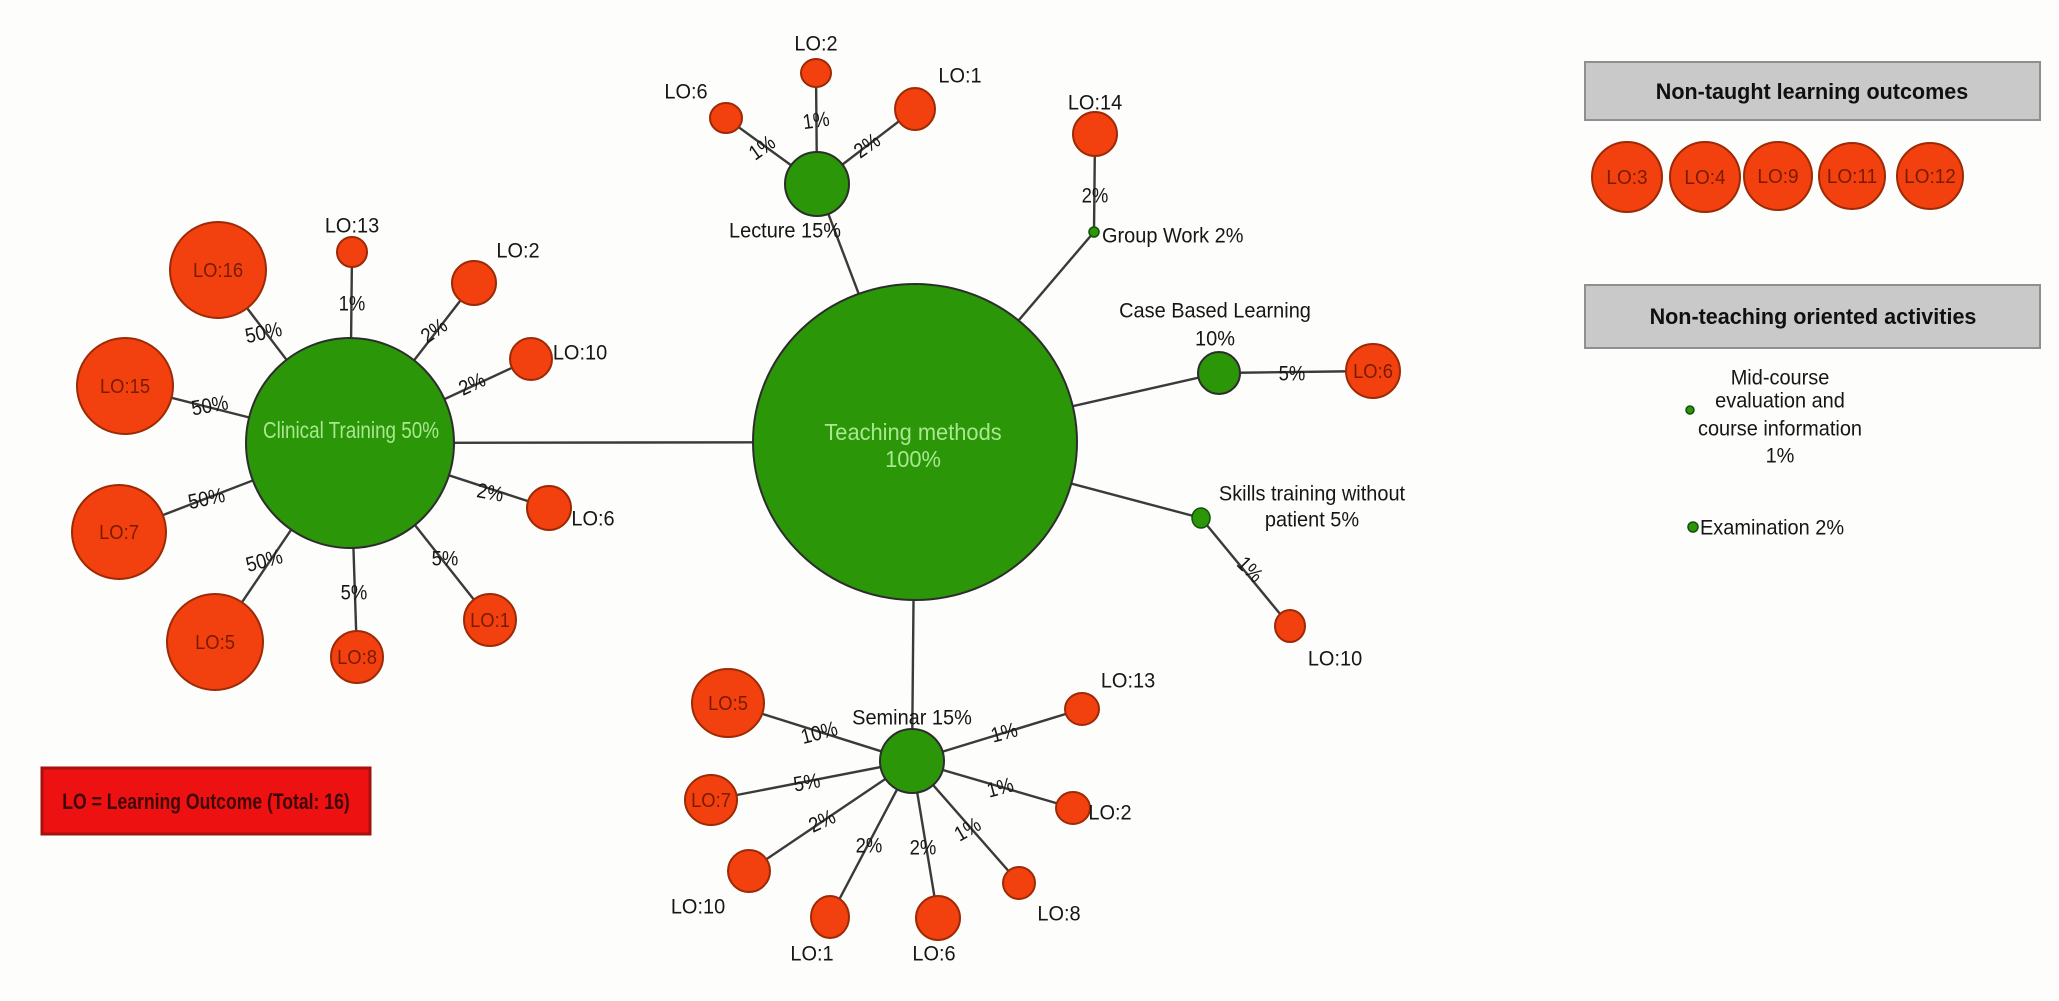 This screenshot has width=2059, height=1001. Describe the element at coordinates (354, 592) in the screenshot. I see `edge-label-ct-ct-lo8: 5%` at that location.